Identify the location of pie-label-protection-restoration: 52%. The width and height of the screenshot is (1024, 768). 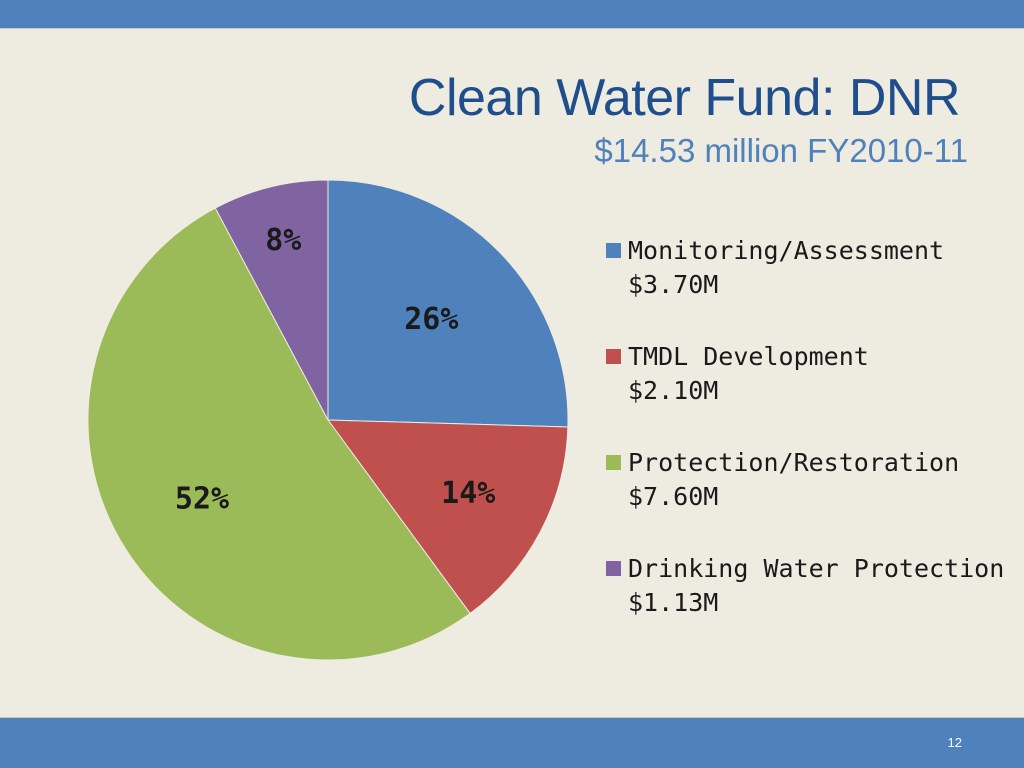
(202, 499).